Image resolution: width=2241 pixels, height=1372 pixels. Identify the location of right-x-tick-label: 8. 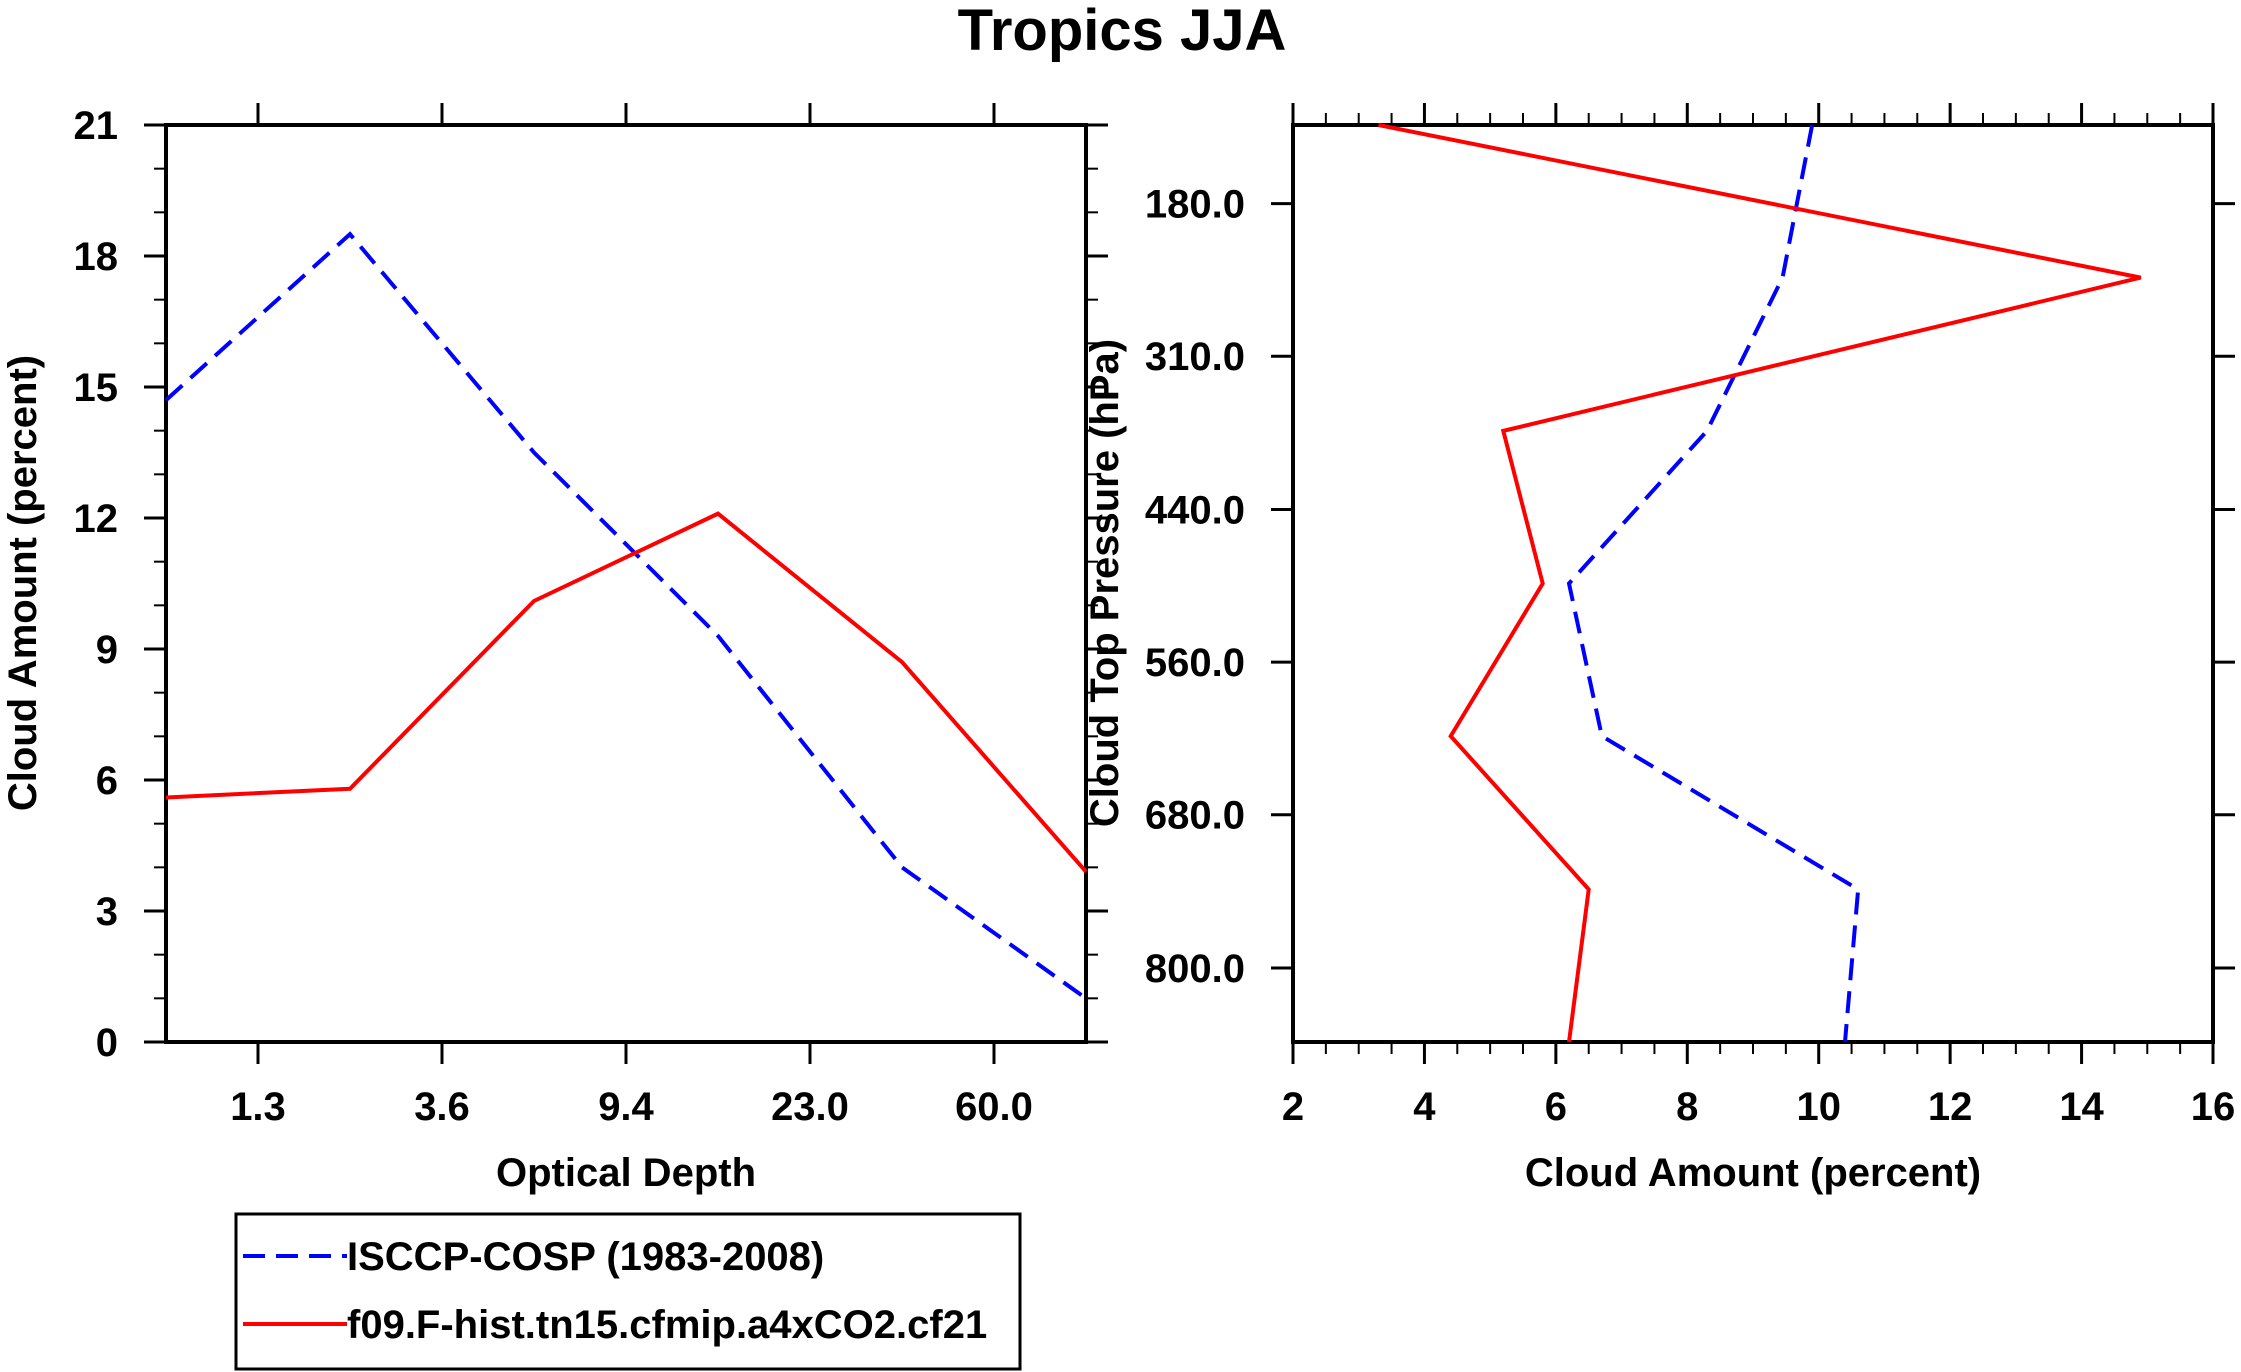
(1687, 1107).